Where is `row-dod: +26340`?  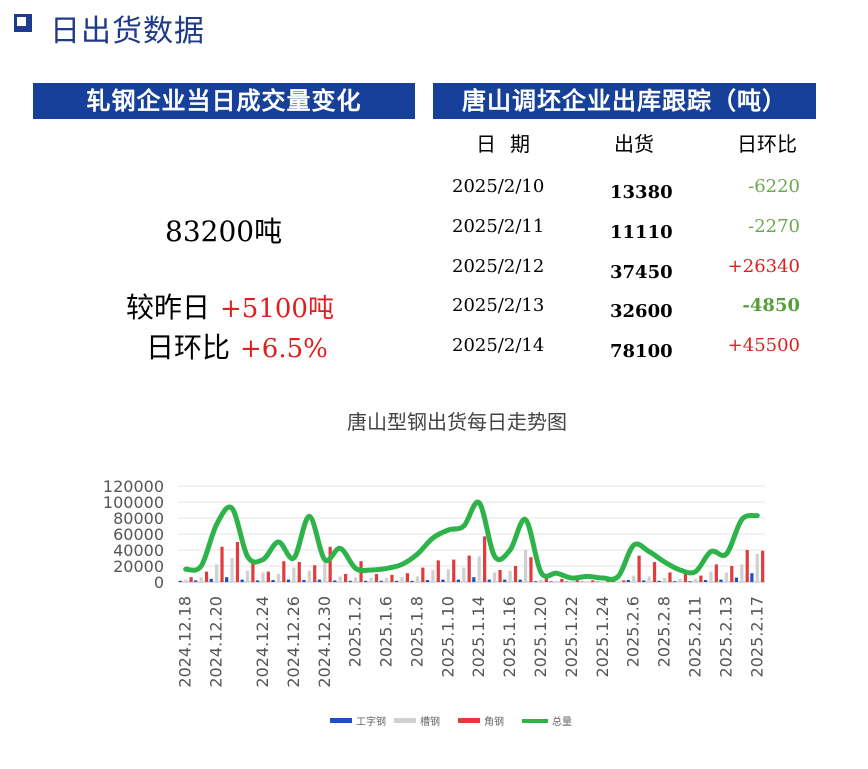
row-dod: +26340 is located at coordinates (763, 266).